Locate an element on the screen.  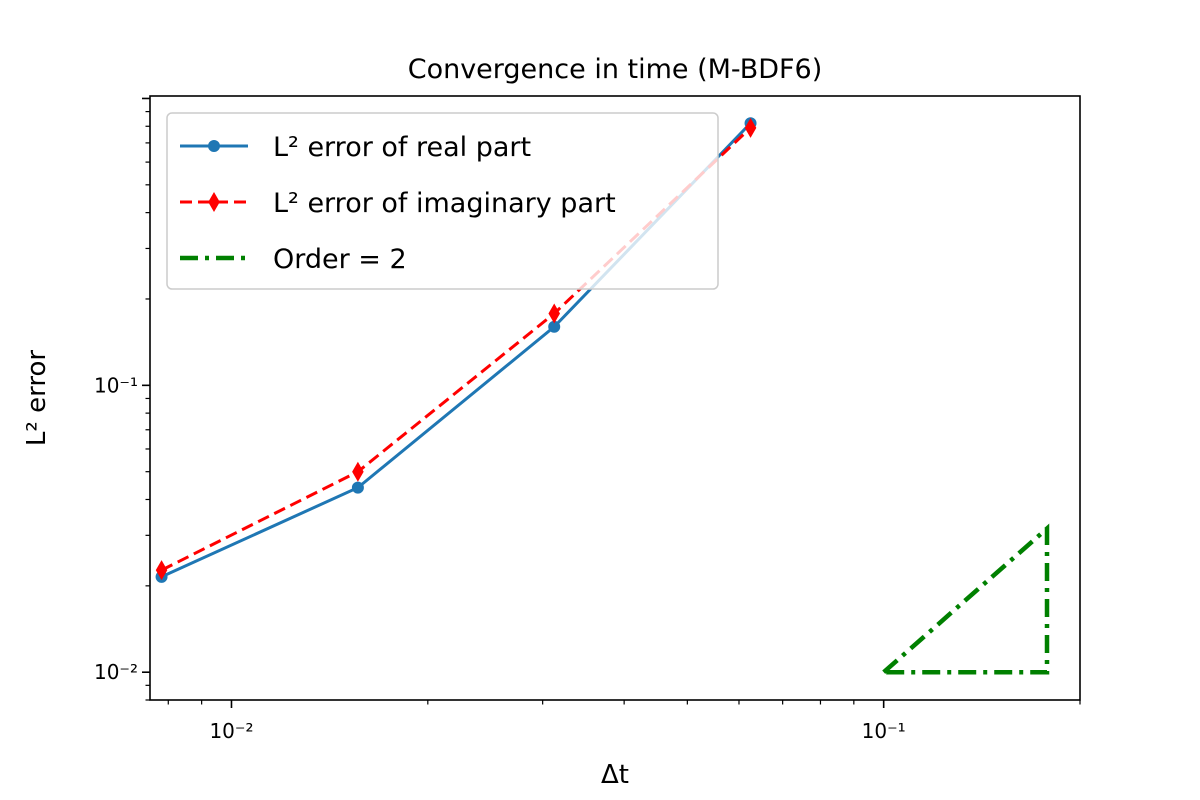
y-axis-ticks: 10⁻² 10⁻¹ is located at coordinates (122, 399).